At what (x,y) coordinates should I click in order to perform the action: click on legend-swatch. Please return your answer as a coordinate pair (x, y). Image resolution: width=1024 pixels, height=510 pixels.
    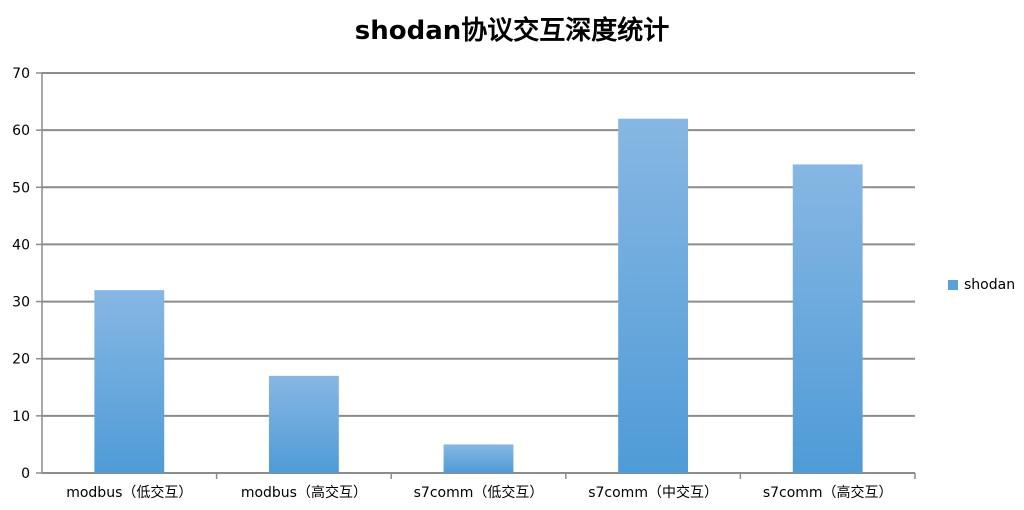
    Looking at the image, I should click on (953, 285).